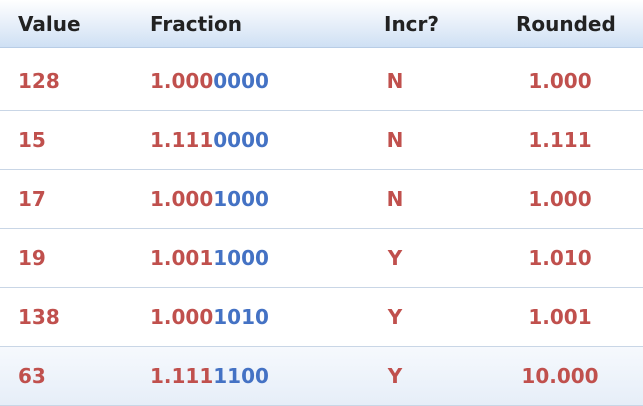 The image size is (643, 406). I want to click on cell-value: 17, so click(32, 199).